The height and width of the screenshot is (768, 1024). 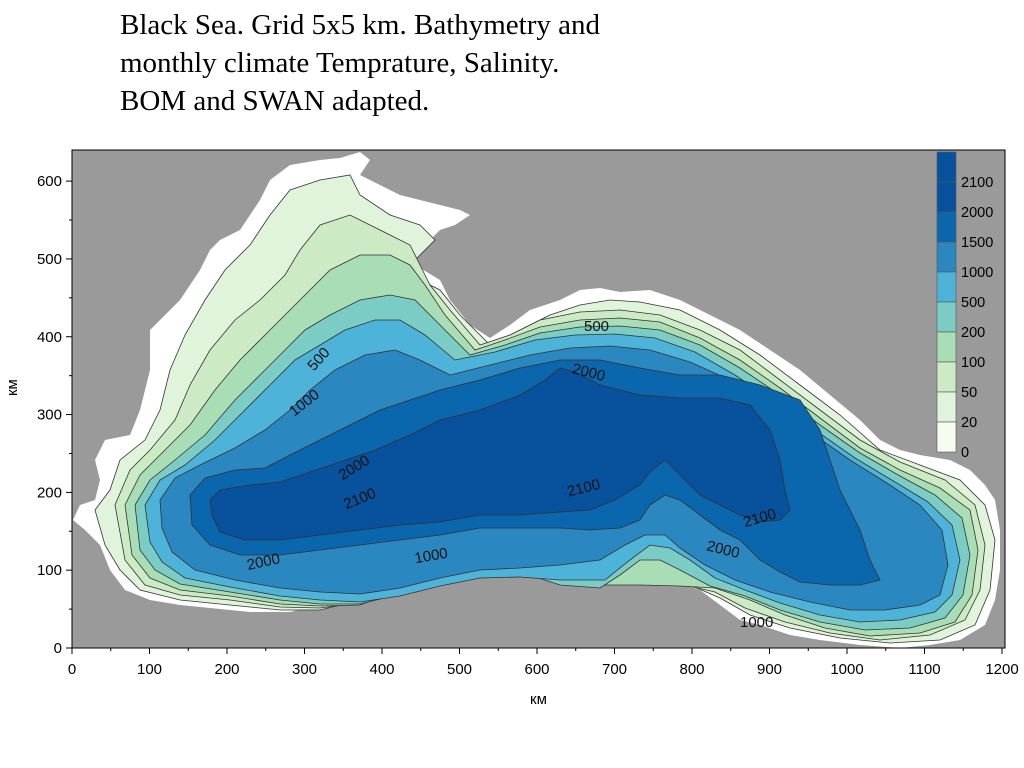 What do you see at coordinates (500, 454) in the screenshot?
I see `zone-2000` at bounding box center [500, 454].